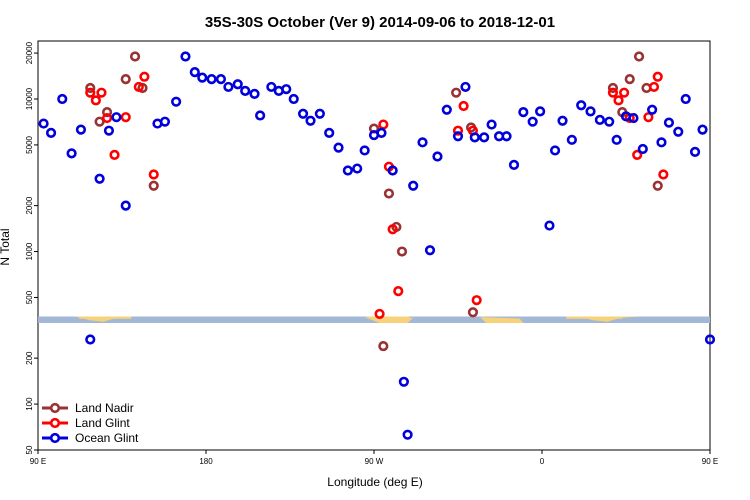  I want to click on map-strip, so click(374, 320).